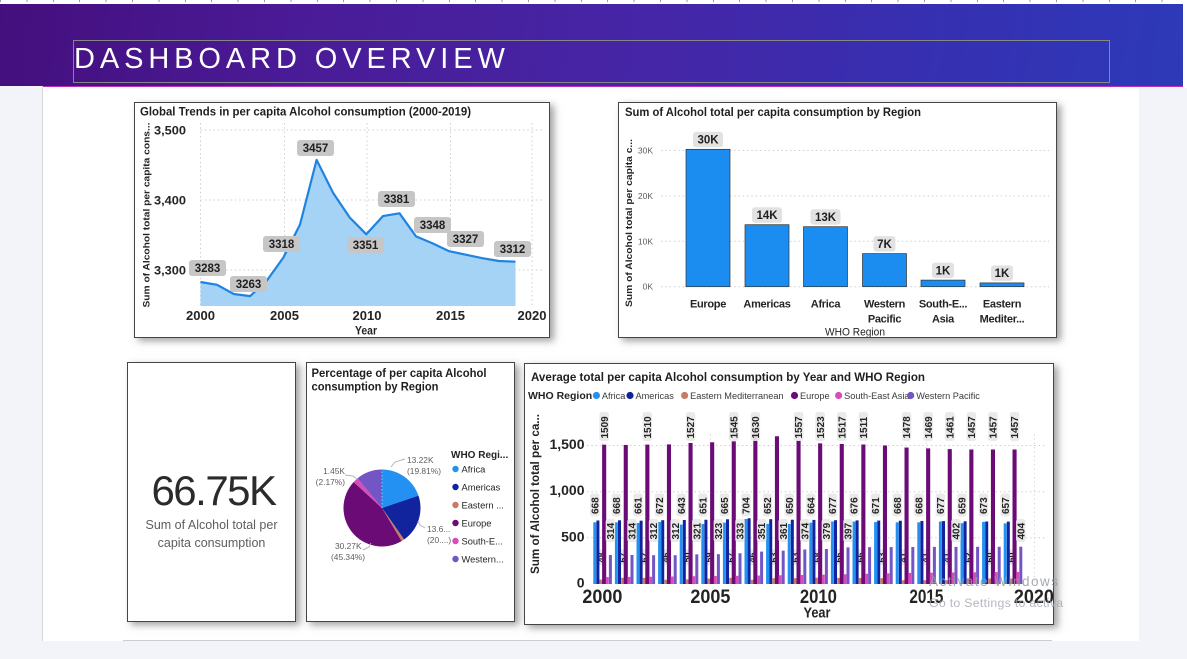 This screenshot has height=659, width=1187. Describe the element at coordinates (513, 250) in the screenshot. I see `svg-text: 3312` at that location.